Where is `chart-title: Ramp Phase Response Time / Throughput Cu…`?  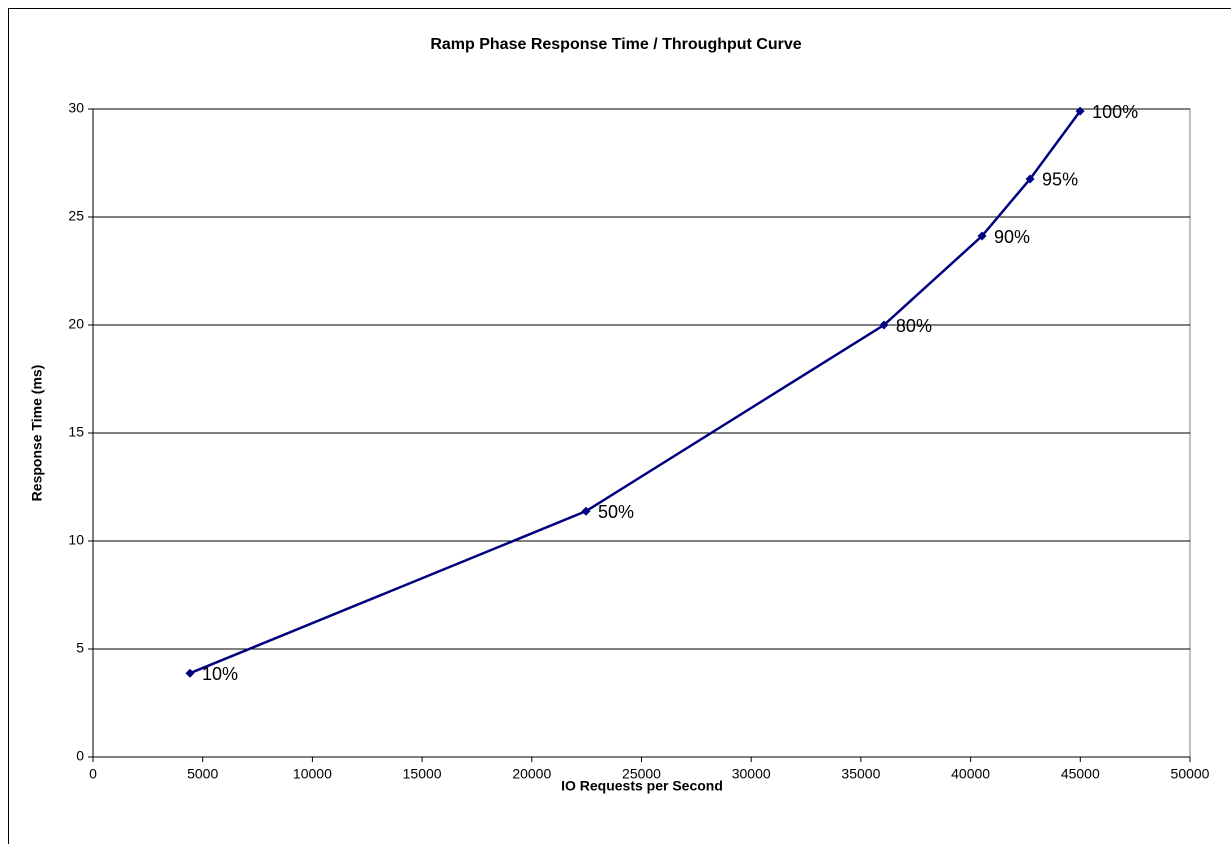 chart-title: Ramp Phase Response Time / Throughput Cu… is located at coordinates (615, 44).